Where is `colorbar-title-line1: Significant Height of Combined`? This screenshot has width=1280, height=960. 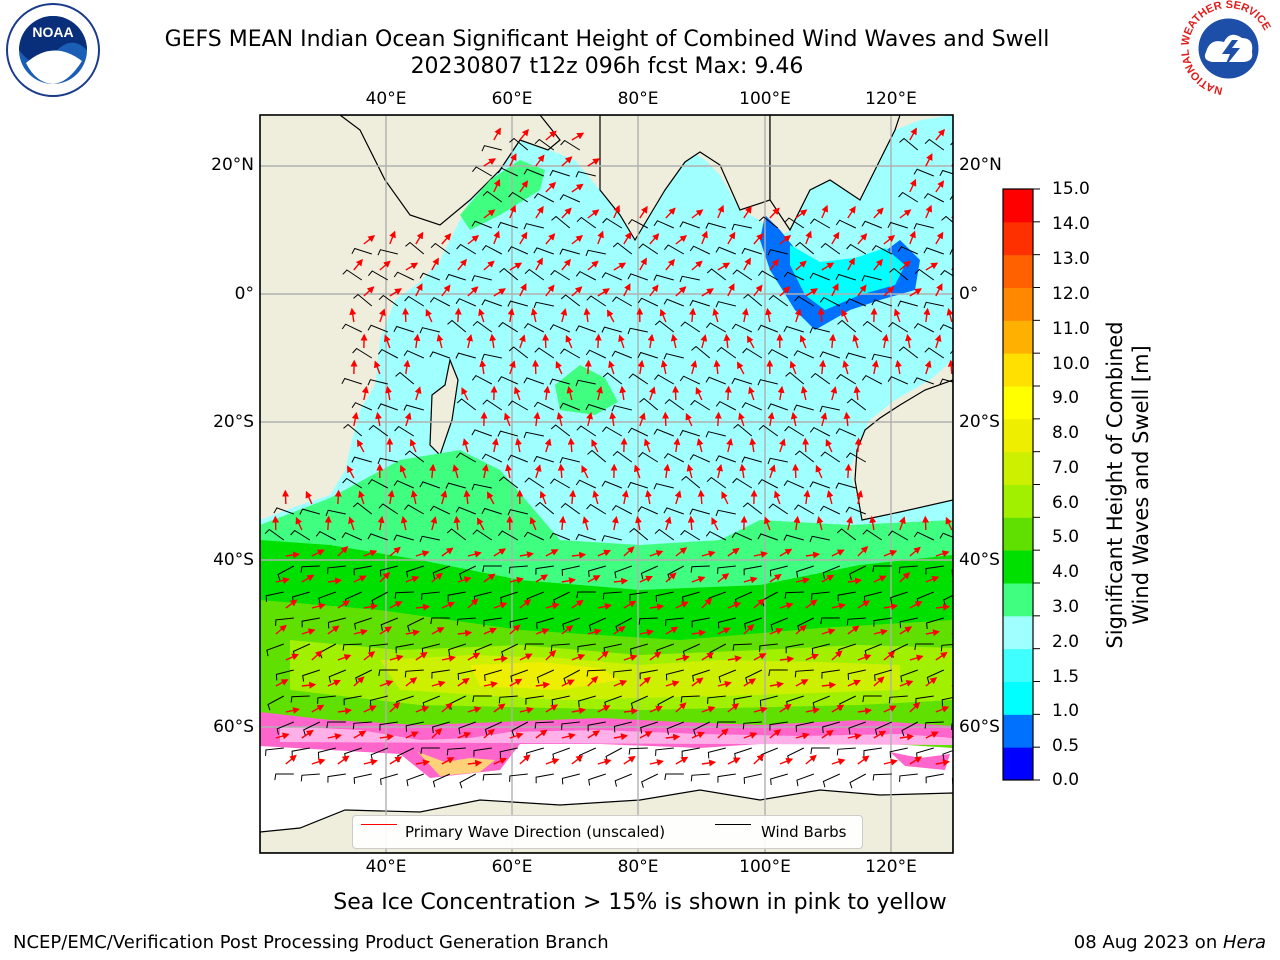 colorbar-title-line1: Significant Height of Combined is located at coordinates (1115, 485).